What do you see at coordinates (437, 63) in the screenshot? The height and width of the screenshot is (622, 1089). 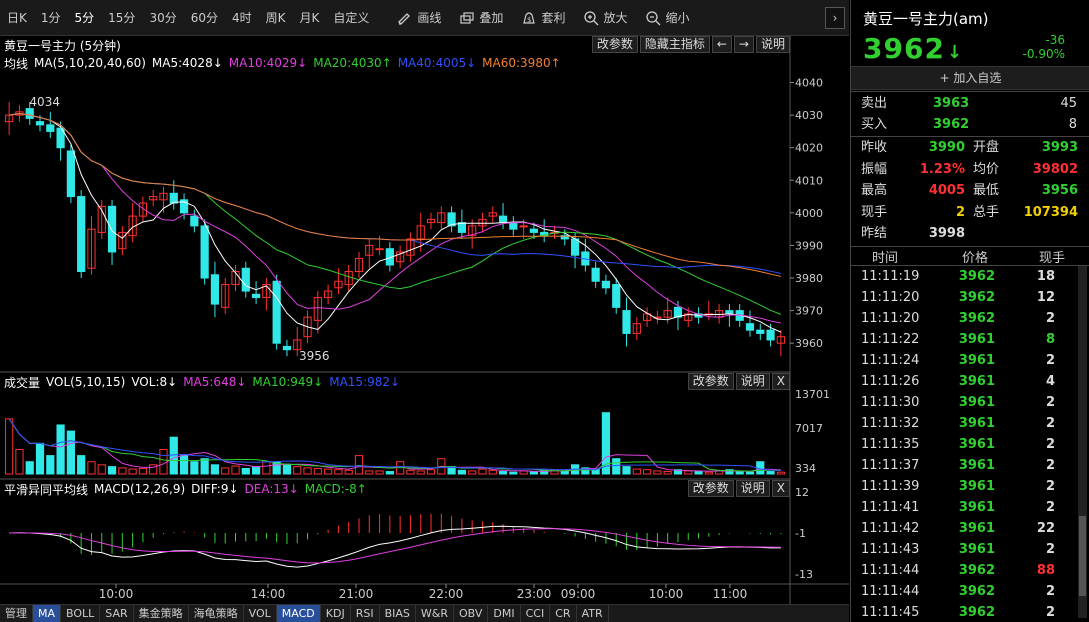 I see `legend-item: MA40:4005↓` at bounding box center [437, 63].